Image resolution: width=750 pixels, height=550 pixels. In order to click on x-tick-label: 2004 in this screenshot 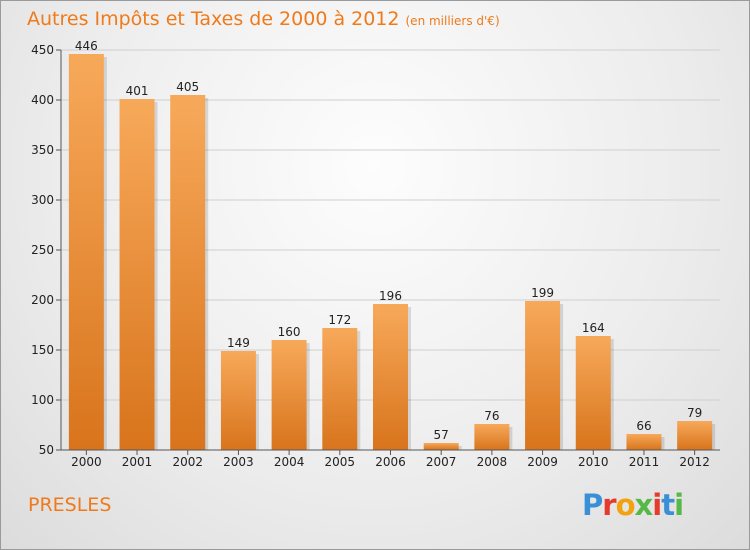, I will do `click(289, 462)`.